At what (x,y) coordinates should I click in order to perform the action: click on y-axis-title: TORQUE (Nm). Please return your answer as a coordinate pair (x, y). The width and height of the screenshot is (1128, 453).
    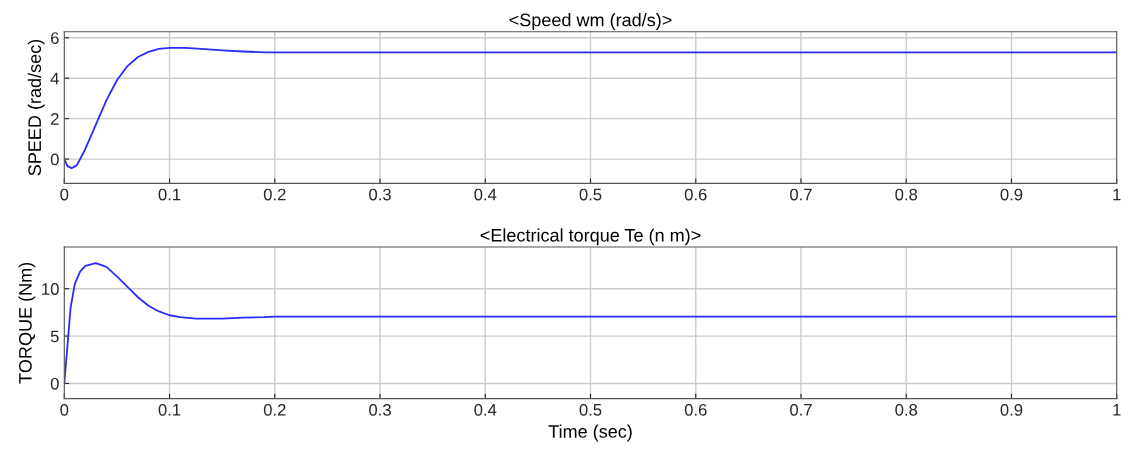
    Looking at the image, I should click on (27, 323).